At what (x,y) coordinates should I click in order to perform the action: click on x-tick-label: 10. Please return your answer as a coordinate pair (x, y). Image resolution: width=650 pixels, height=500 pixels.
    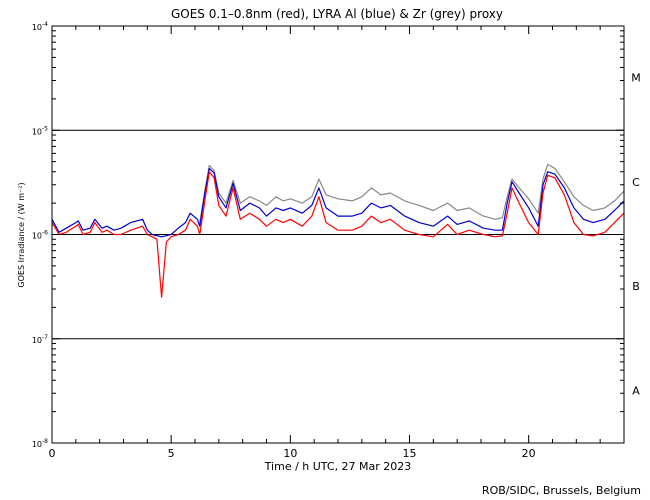
    Looking at the image, I should click on (290, 453).